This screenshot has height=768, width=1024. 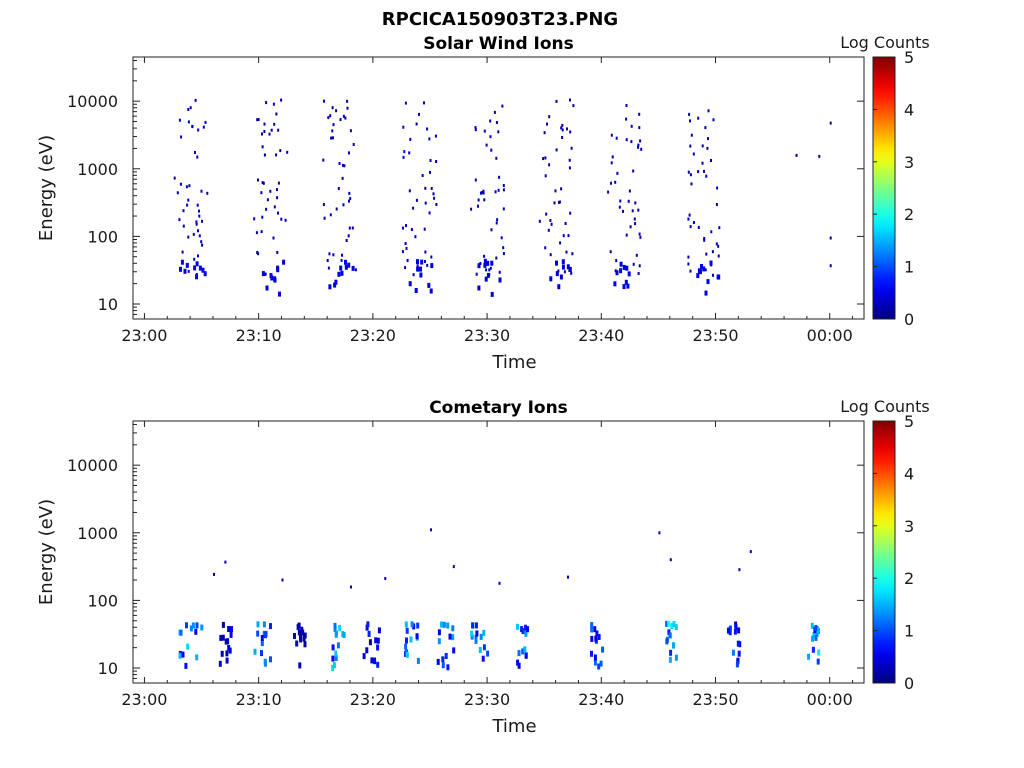 What do you see at coordinates (259, 335) in the screenshot?
I see `x-tick-label: 23:10` at bounding box center [259, 335].